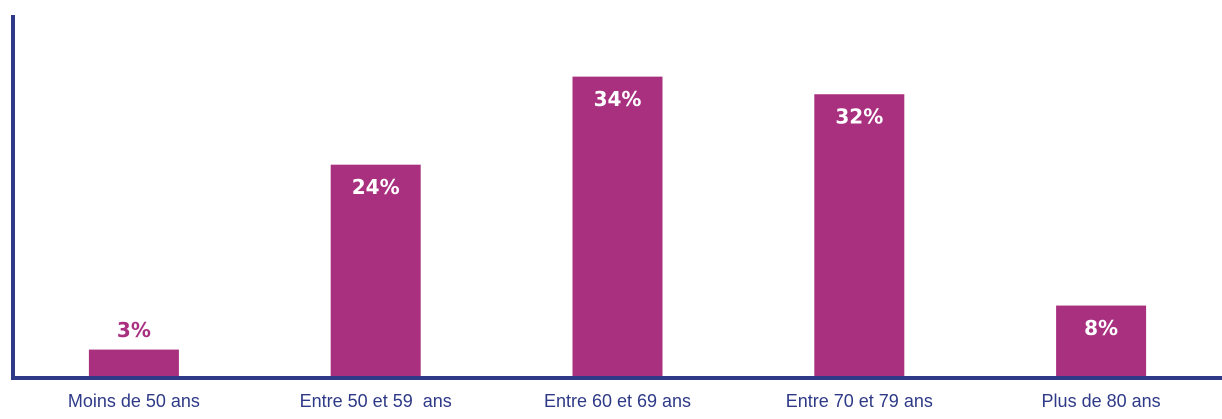  I want to click on value-label: 32%, so click(859, 117).